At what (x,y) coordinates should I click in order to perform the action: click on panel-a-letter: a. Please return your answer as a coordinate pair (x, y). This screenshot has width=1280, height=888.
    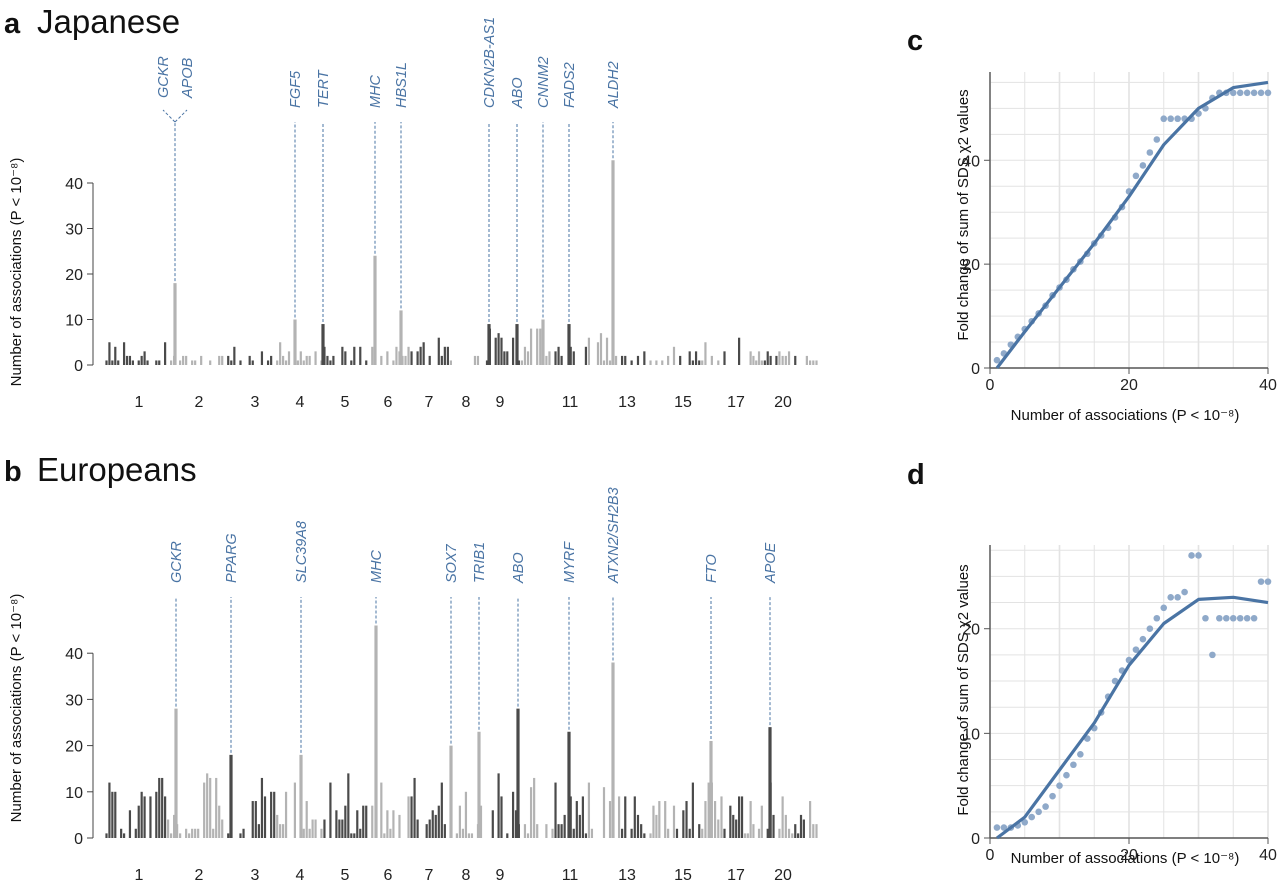
    Looking at the image, I should click on (12, 24).